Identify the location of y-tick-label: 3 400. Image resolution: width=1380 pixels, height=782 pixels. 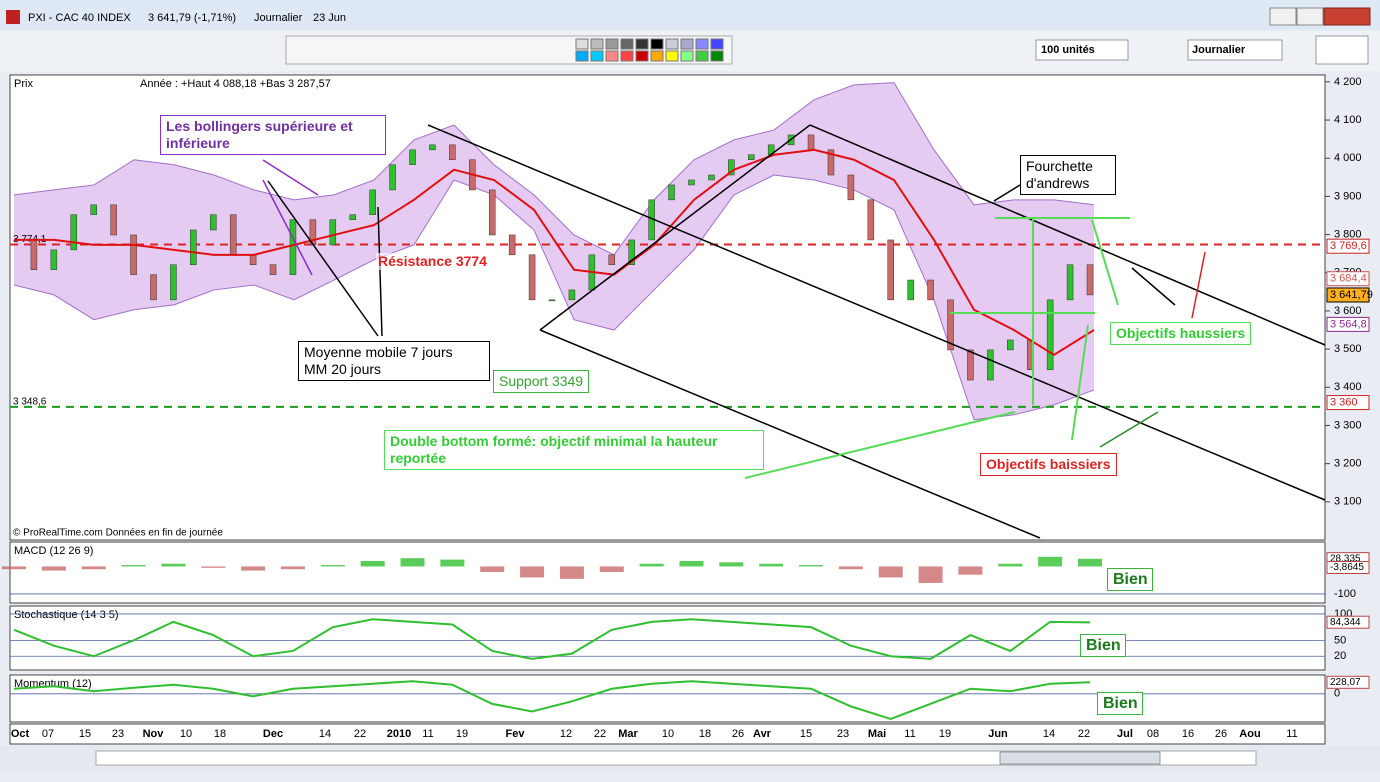
(1348, 387).